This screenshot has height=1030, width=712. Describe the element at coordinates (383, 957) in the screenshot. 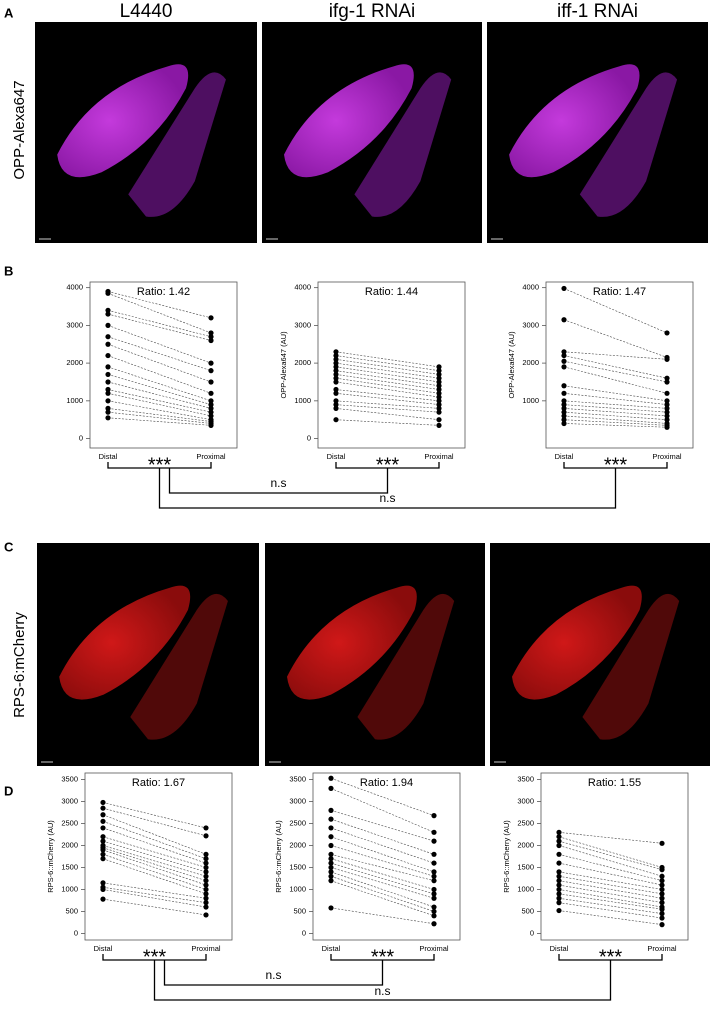

I see `sig-stars: ***` at that location.